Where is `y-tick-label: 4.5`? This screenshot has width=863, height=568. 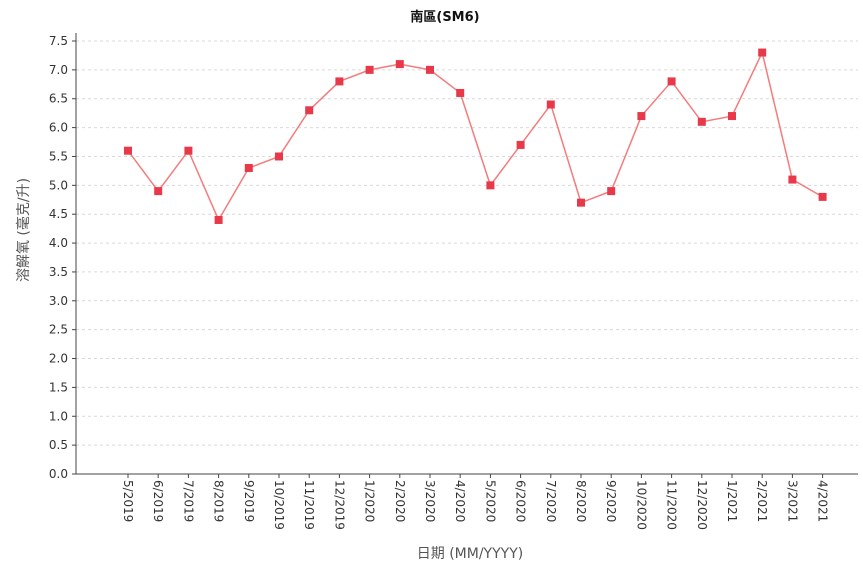
y-tick-label: 4.5 is located at coordinates (58, 214).